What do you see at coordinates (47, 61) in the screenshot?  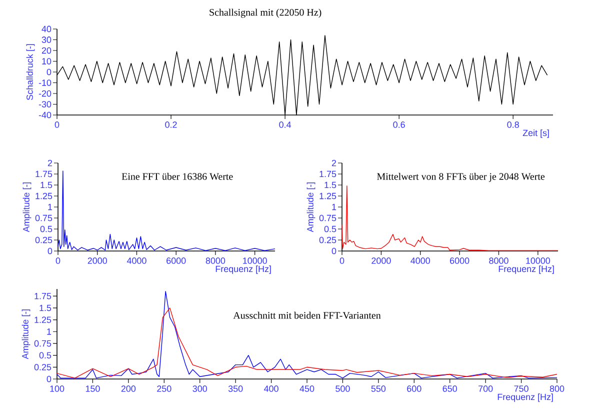 I see `y-tick-label: 10` at bounding box center [47, 61].